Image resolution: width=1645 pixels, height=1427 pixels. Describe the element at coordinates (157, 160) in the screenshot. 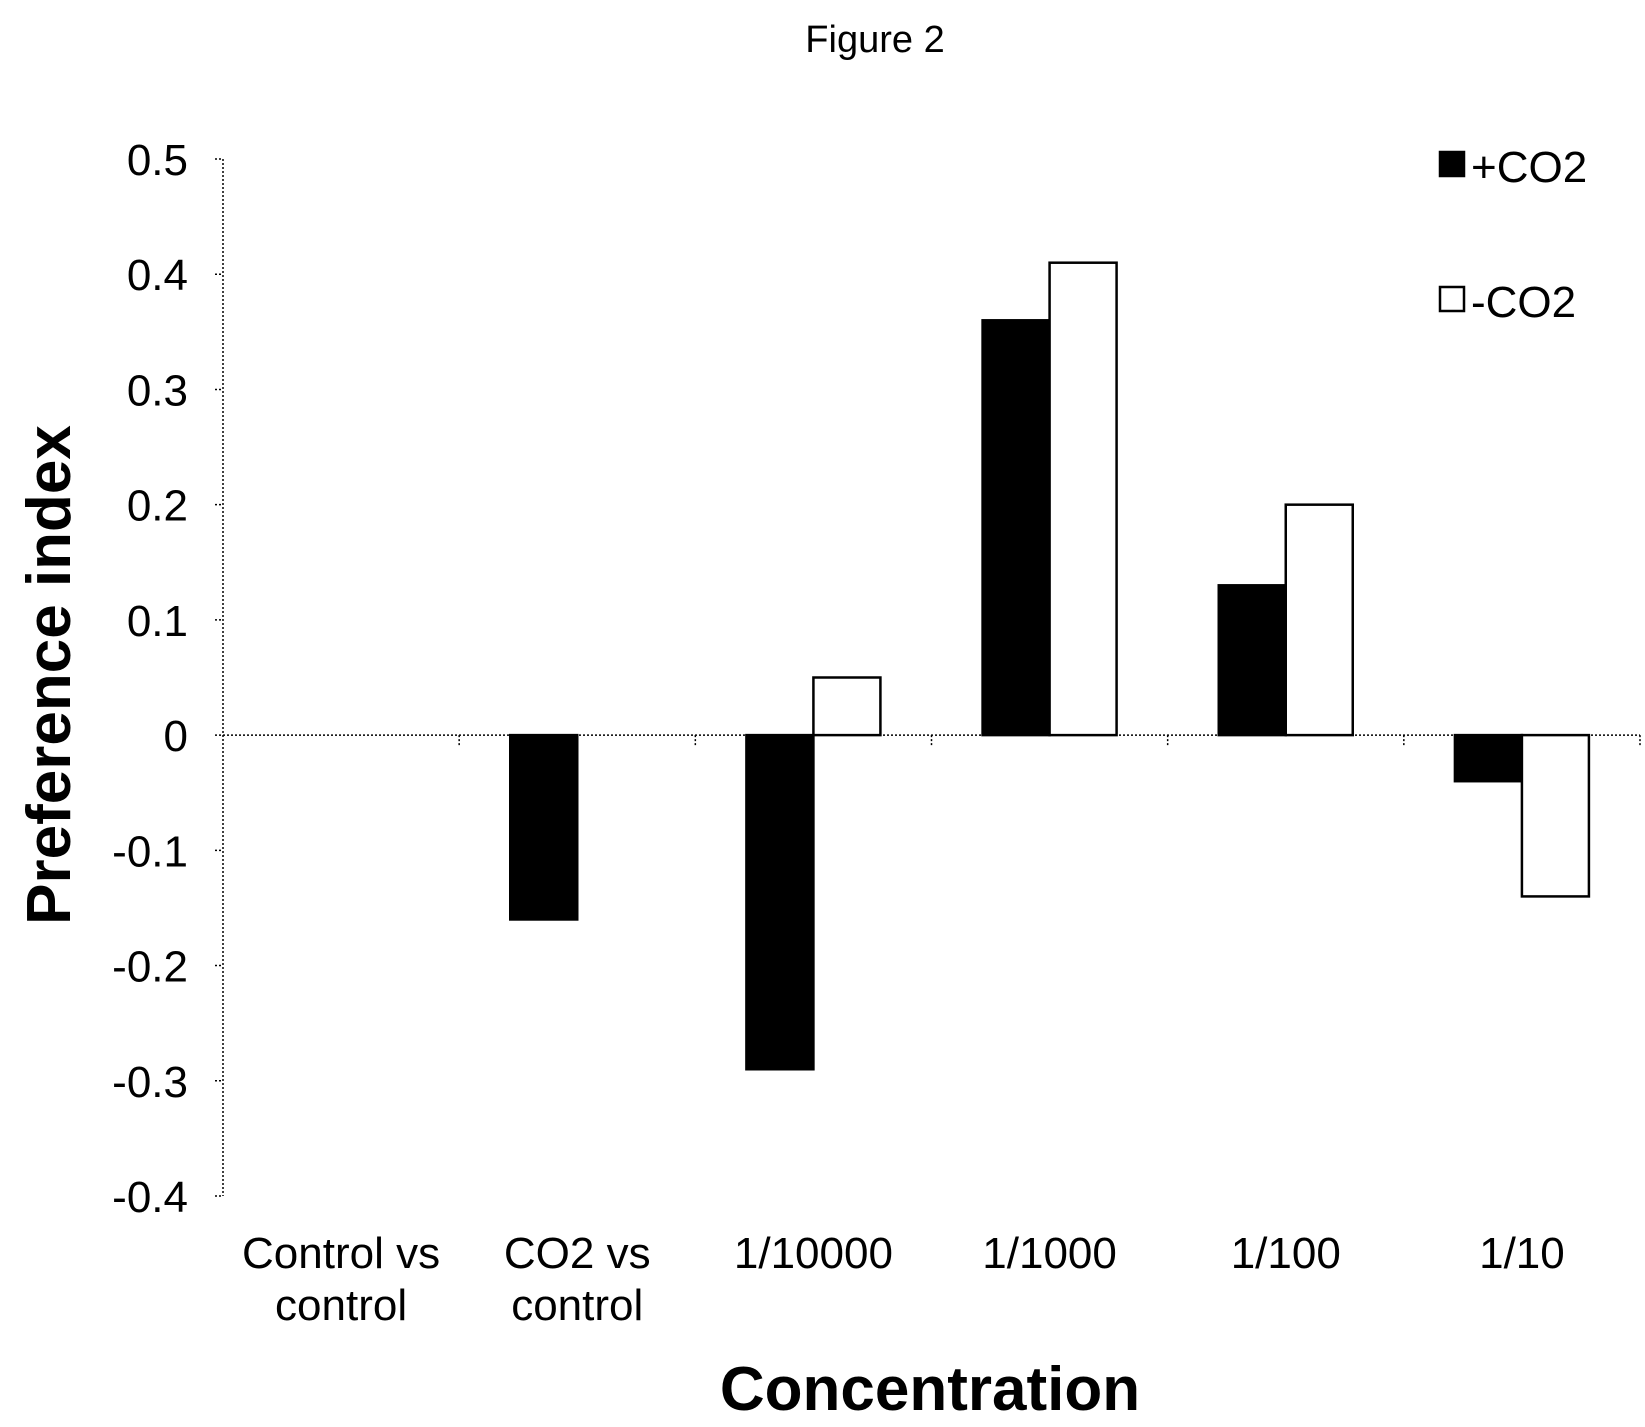

I see `y-tick-label: 0.5` at that location.